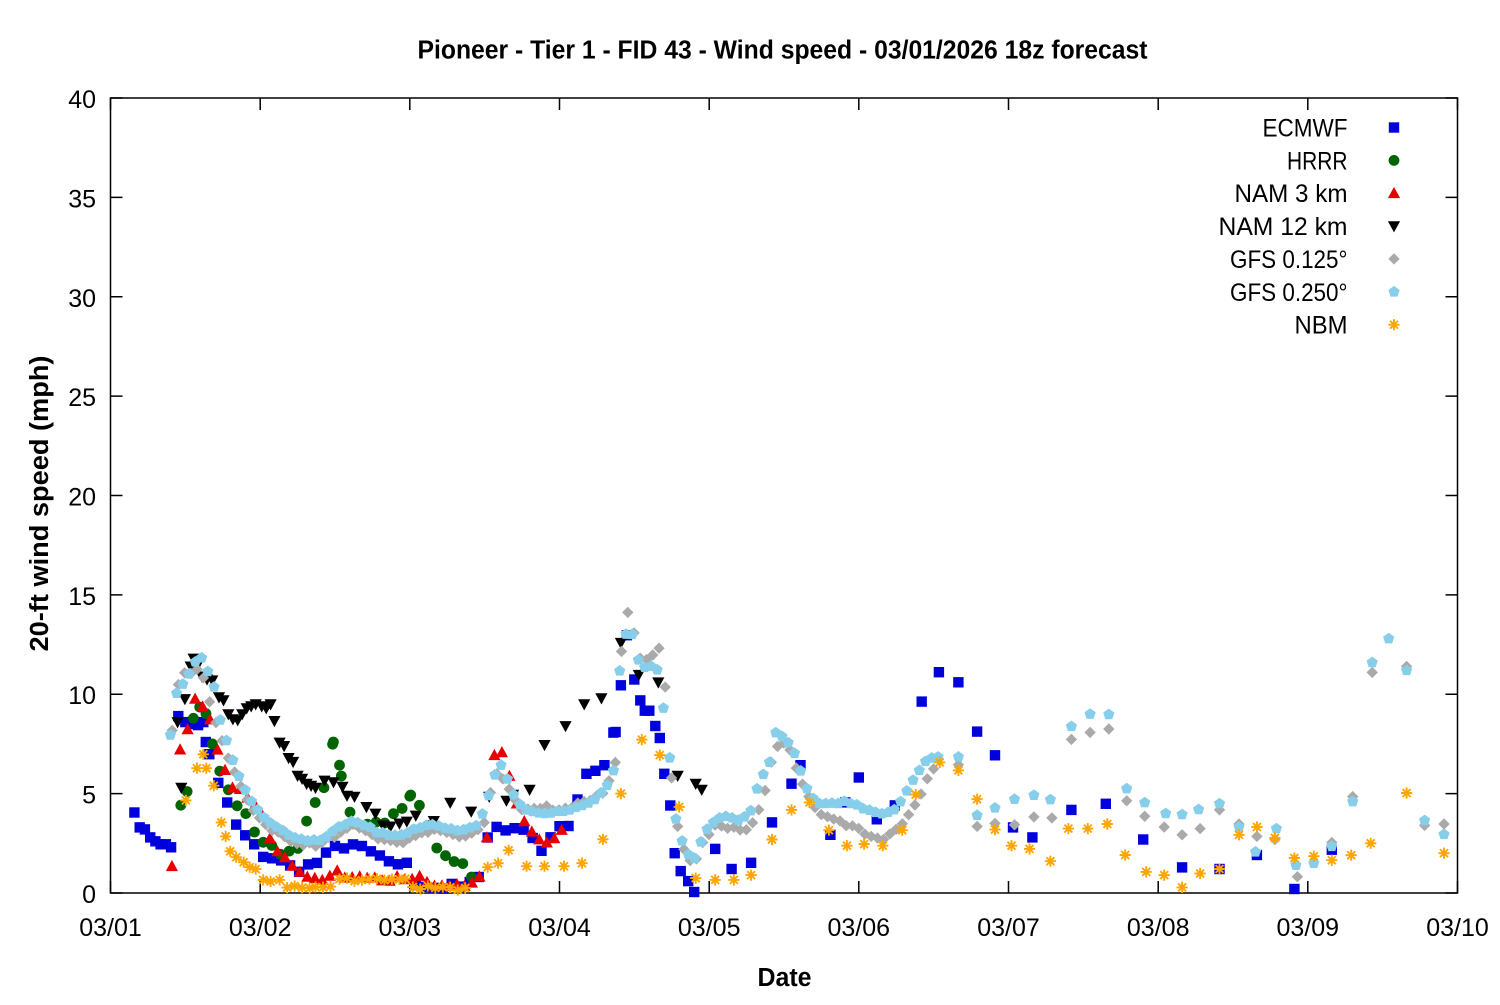 This screenshot has height=1005, width=1500. I want to click on svg-text: HRRR, so click(1317, 161).